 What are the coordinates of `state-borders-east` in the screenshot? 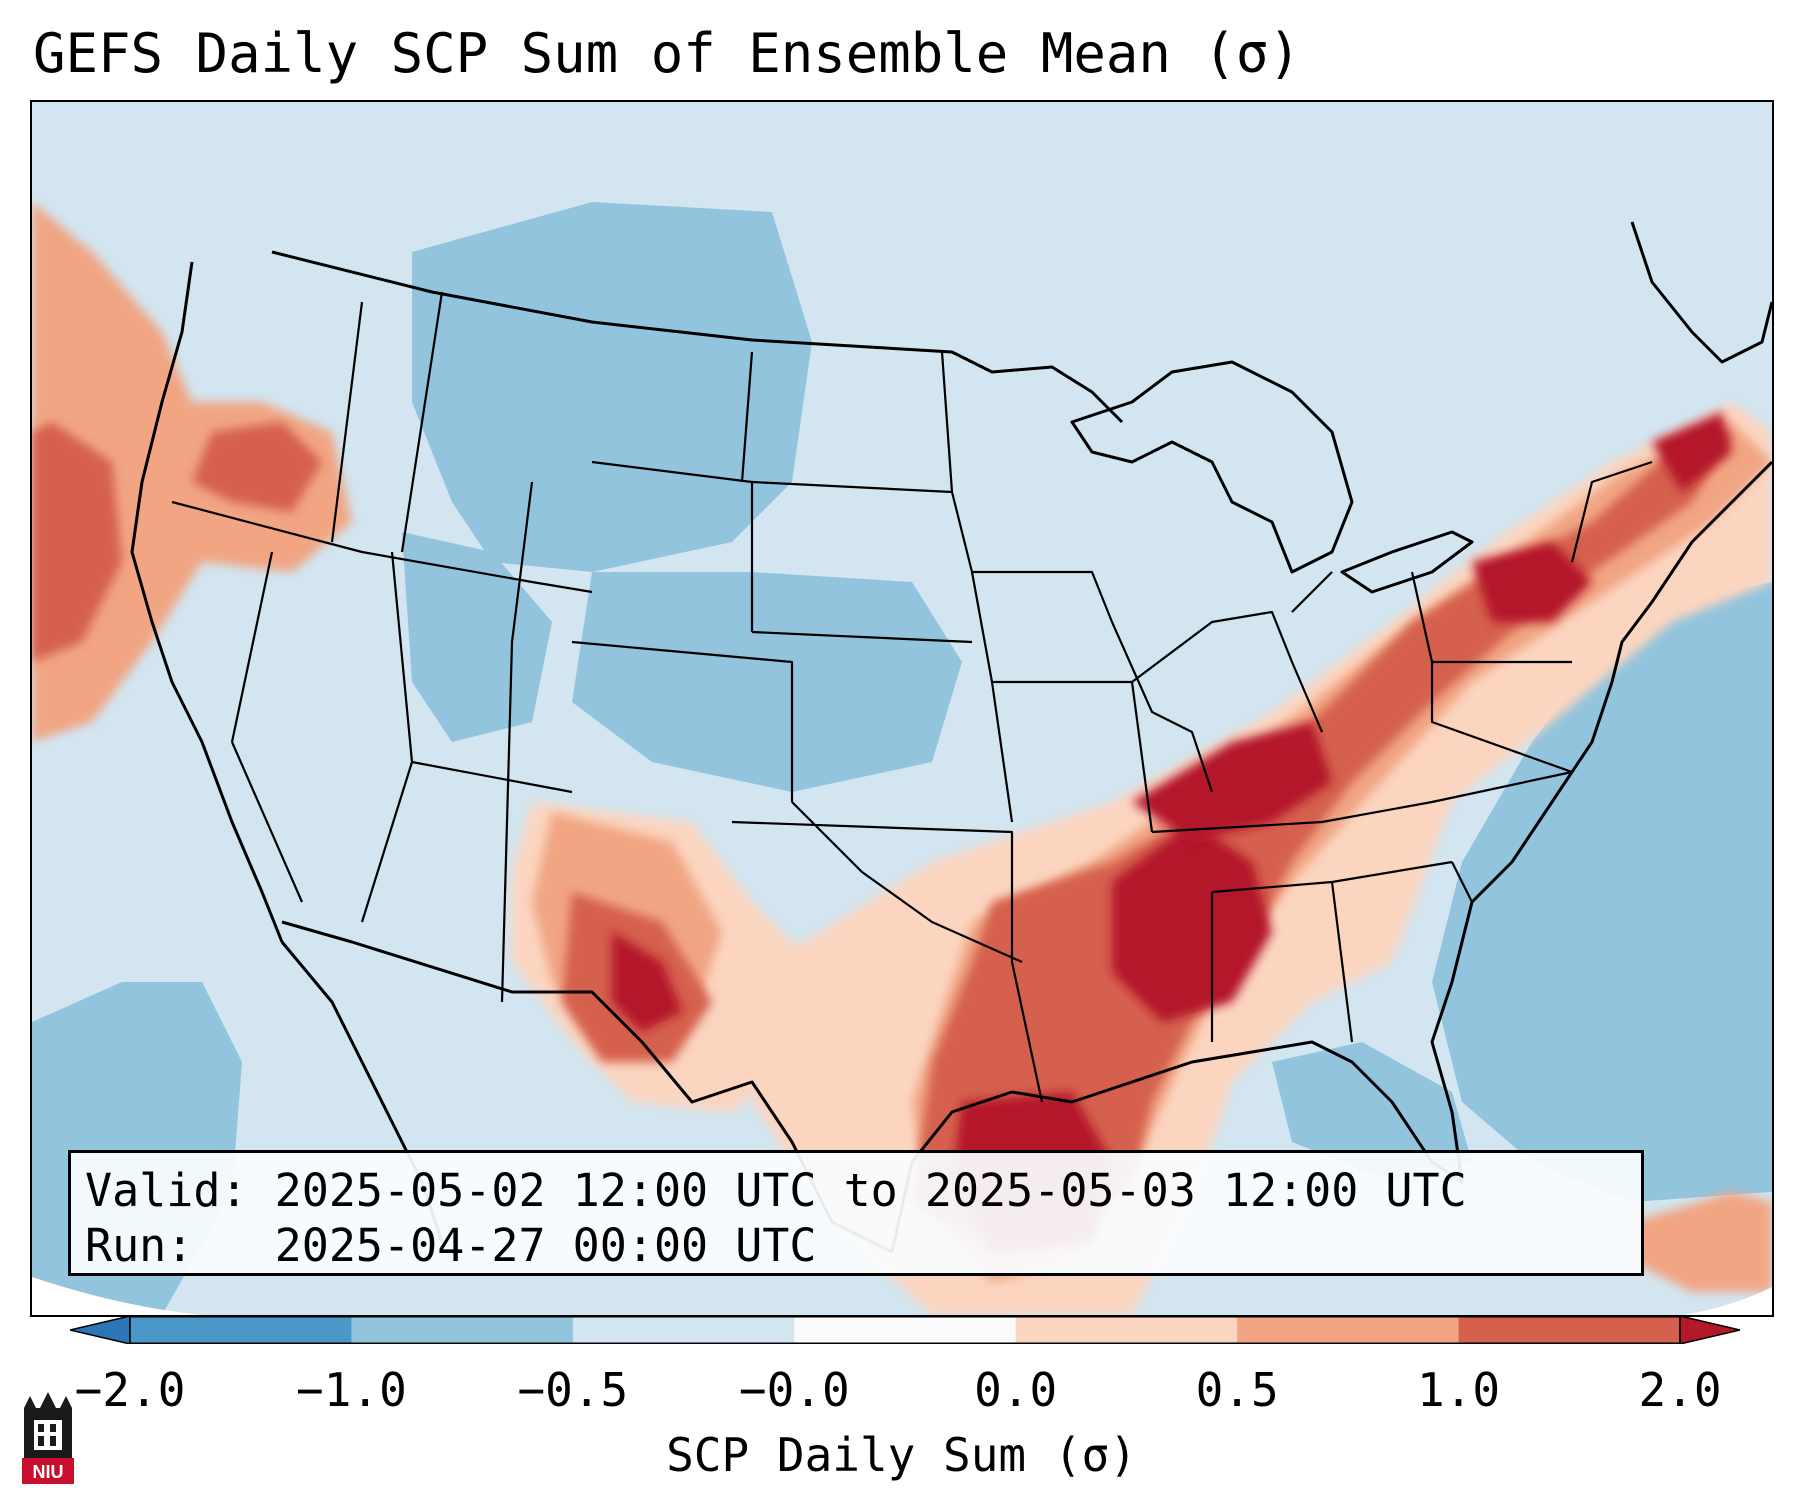 It's located at (1381, 751).